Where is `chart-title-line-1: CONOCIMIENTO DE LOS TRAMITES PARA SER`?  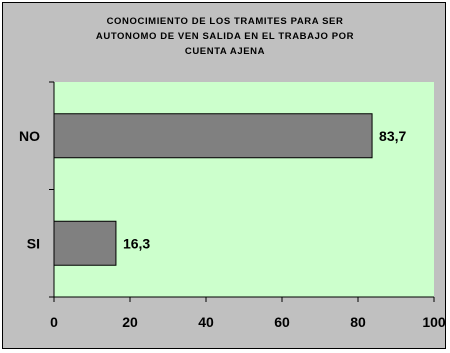 chart-title-line-1: CONOCIMIENTO DE LOS TRAMITES PARA SER is located at coordinates (225, 21).